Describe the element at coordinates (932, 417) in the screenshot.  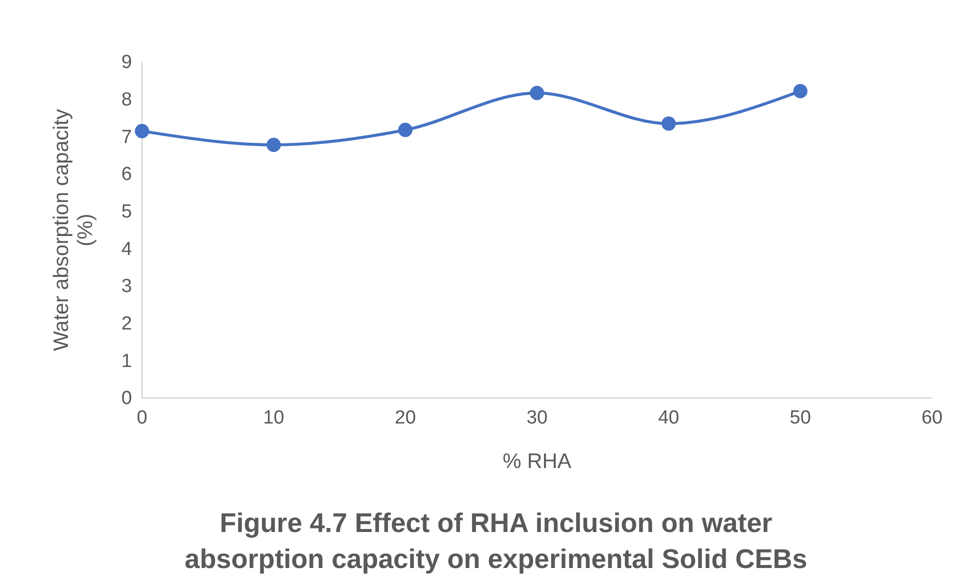
I see `x-tick-label: 60` at that location.